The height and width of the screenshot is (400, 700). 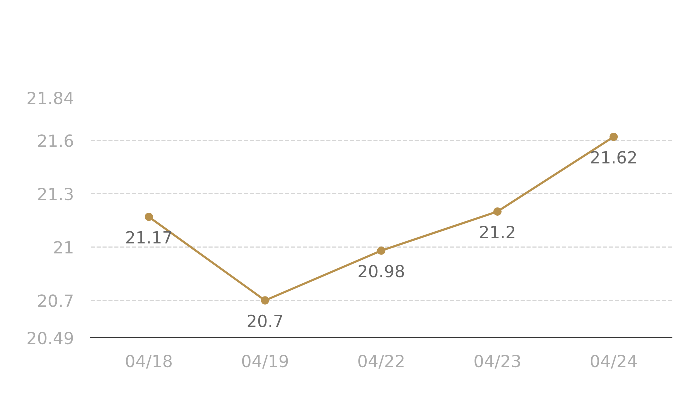 I want to click on data-label: 21.62, so click(x=613, y=157).